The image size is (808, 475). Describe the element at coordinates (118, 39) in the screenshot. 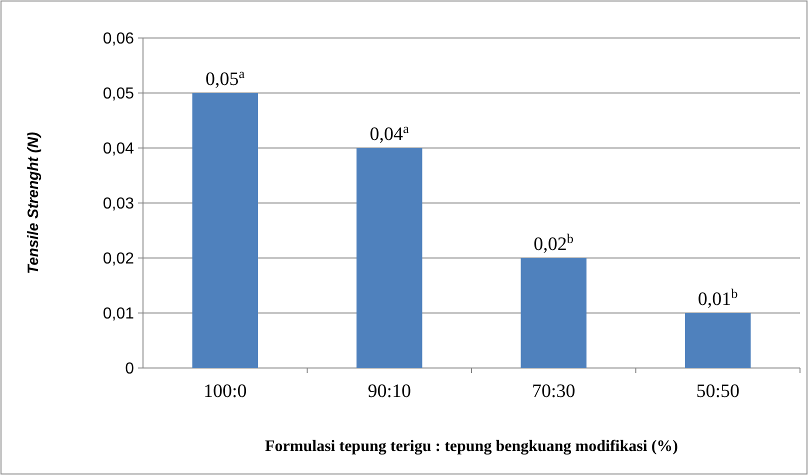

I see `y-tick-label: 0,06` at that location.